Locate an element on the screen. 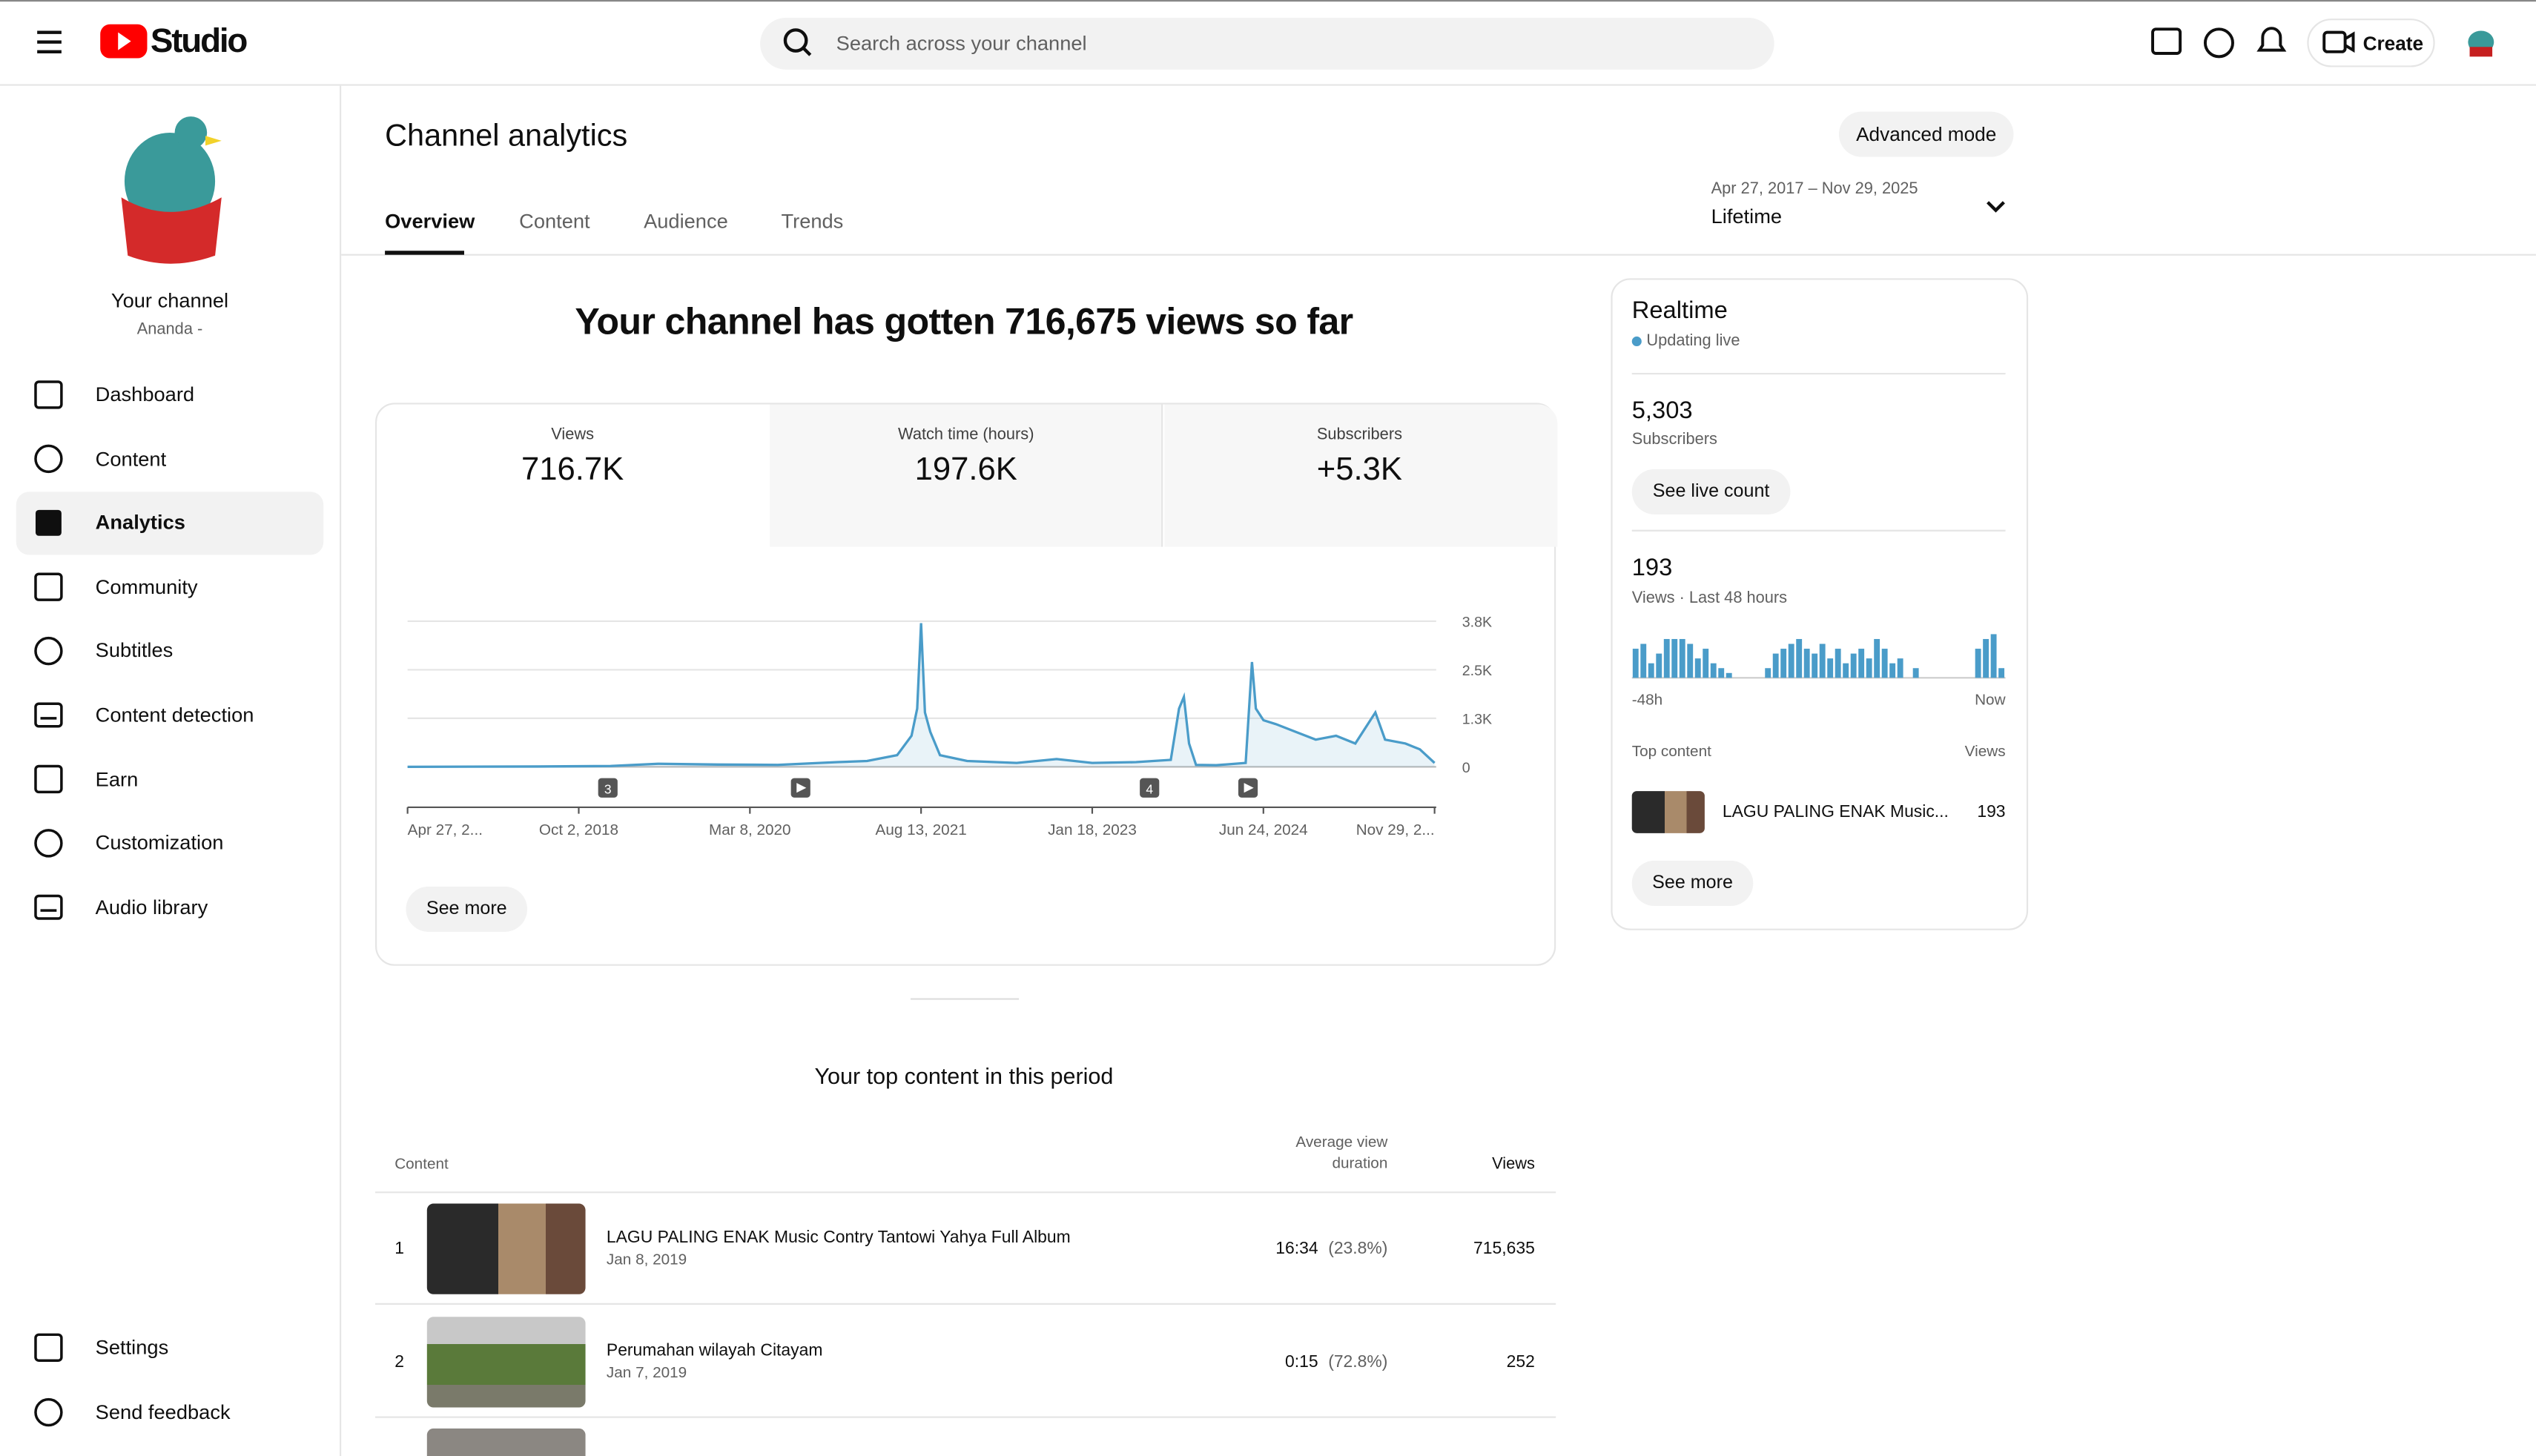 The image size is (2536, 1456). event-label: 4 is located at coordinates (1150, 788).